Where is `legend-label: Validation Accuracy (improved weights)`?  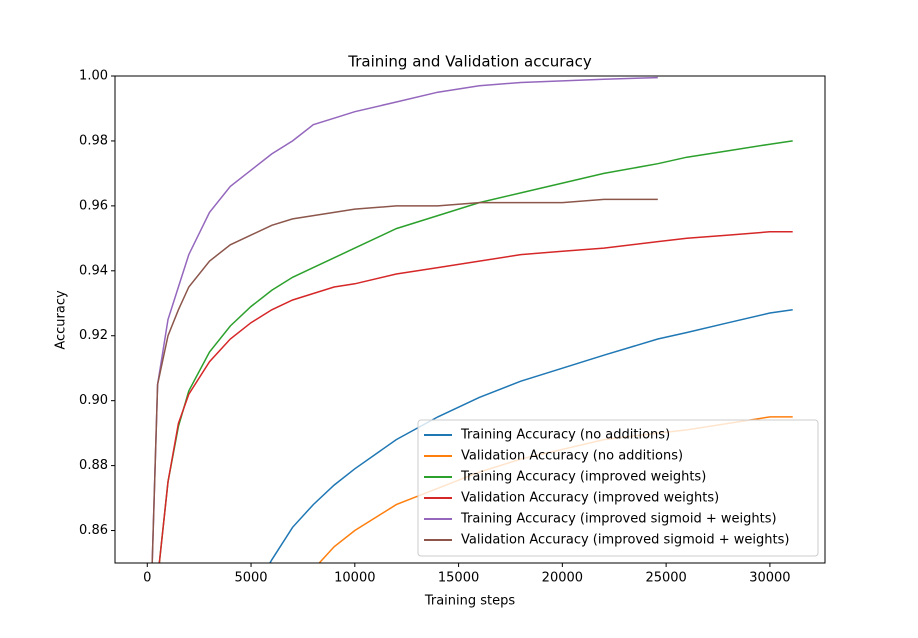
legend-label: Validation Accuracy (improved weights) is located at coordinates (590, 498).